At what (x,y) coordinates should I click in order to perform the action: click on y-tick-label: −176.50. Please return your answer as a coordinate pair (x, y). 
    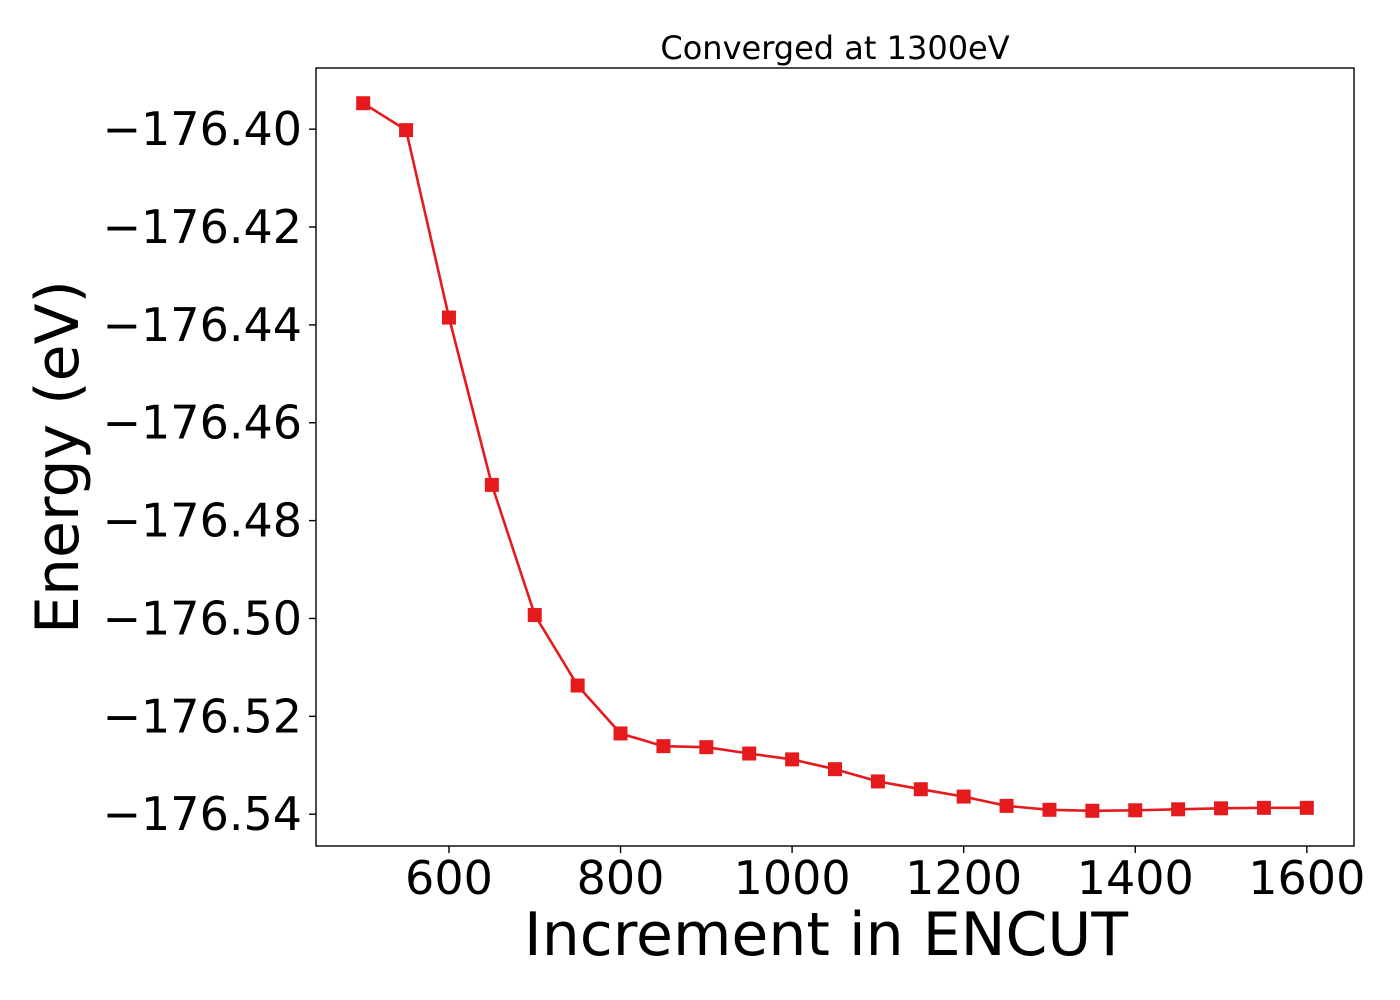
    Looking at the image, I should click on (203, 618).